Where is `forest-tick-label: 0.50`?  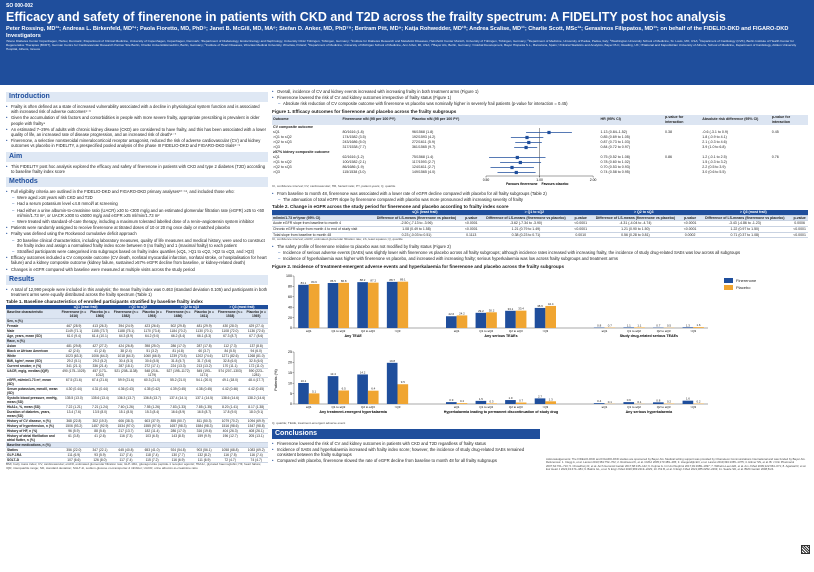
forest-tick-label: 0.50 is located at coordinates (486, 180).